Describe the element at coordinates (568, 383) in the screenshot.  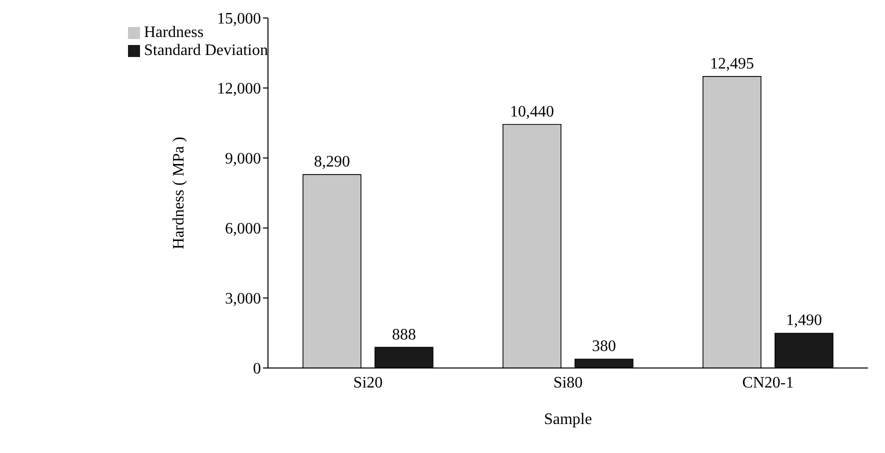
I see `x-tick-label: Si80` at that location.